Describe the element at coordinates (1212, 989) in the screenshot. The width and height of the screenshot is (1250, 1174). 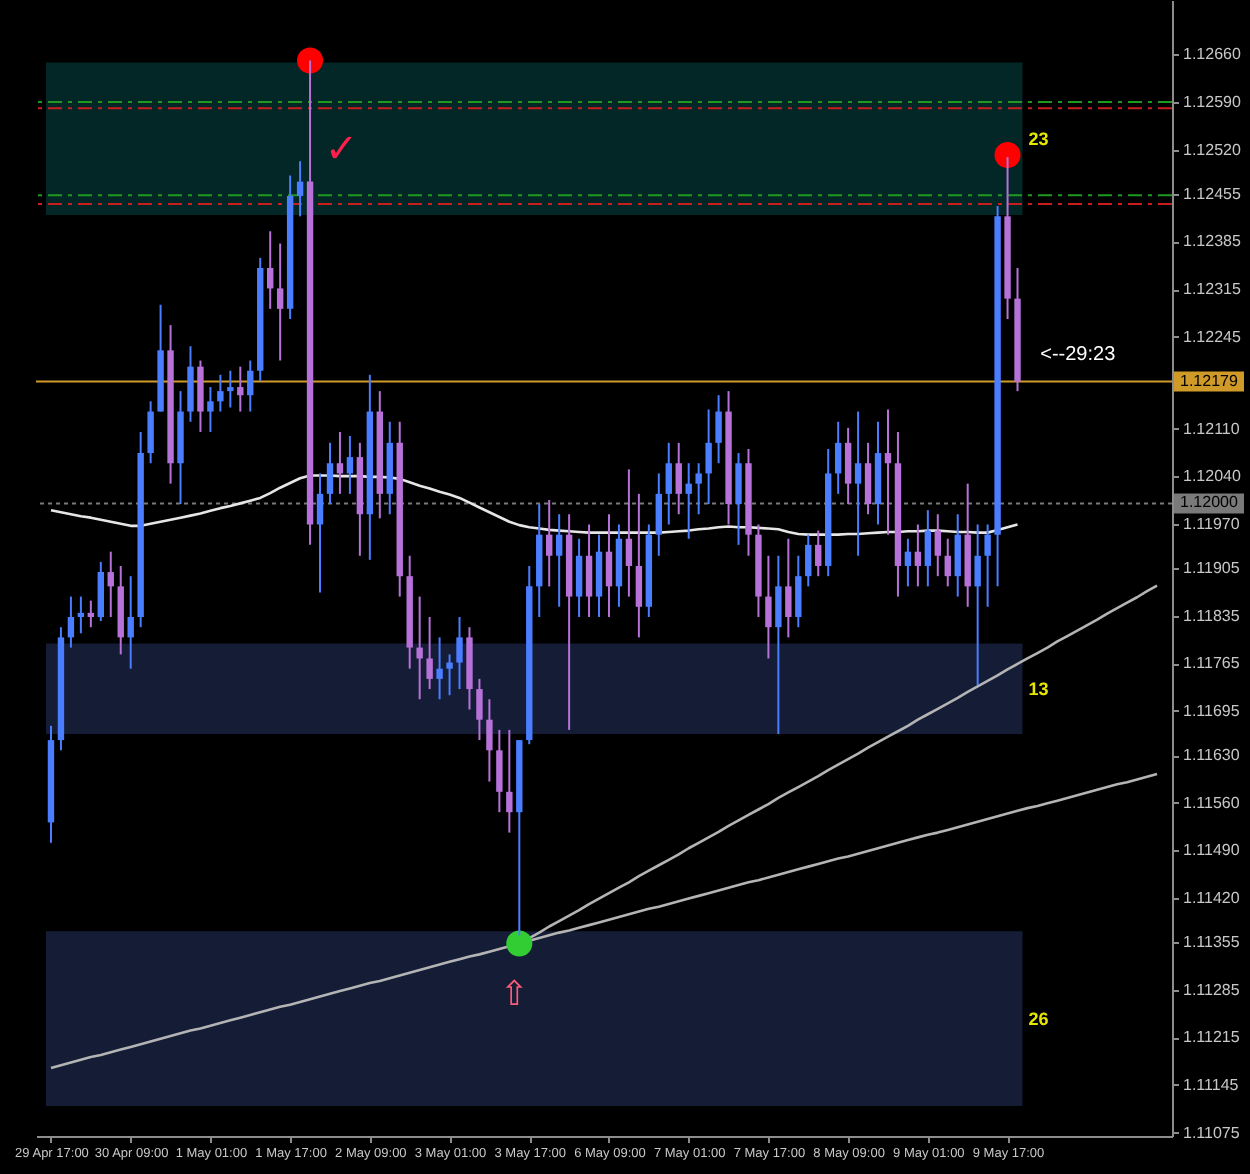
I see `y-tick-label: 1.11285` at that location.